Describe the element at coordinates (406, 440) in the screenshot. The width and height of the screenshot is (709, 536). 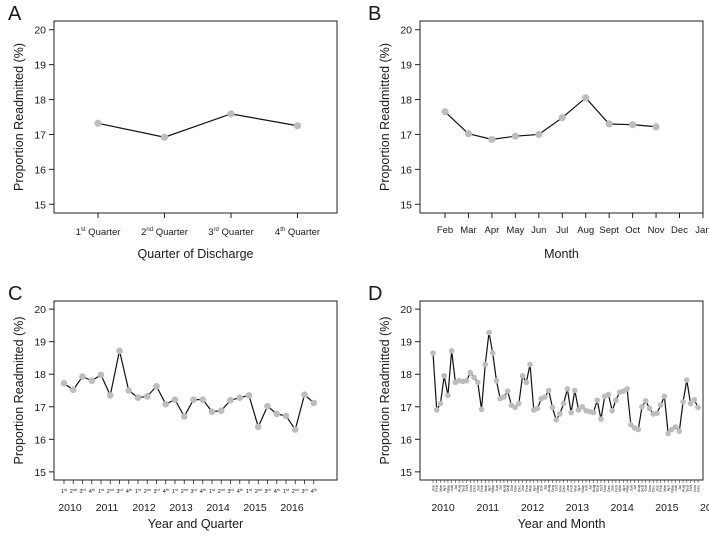
I see `y-tick-label: 16` at that location.